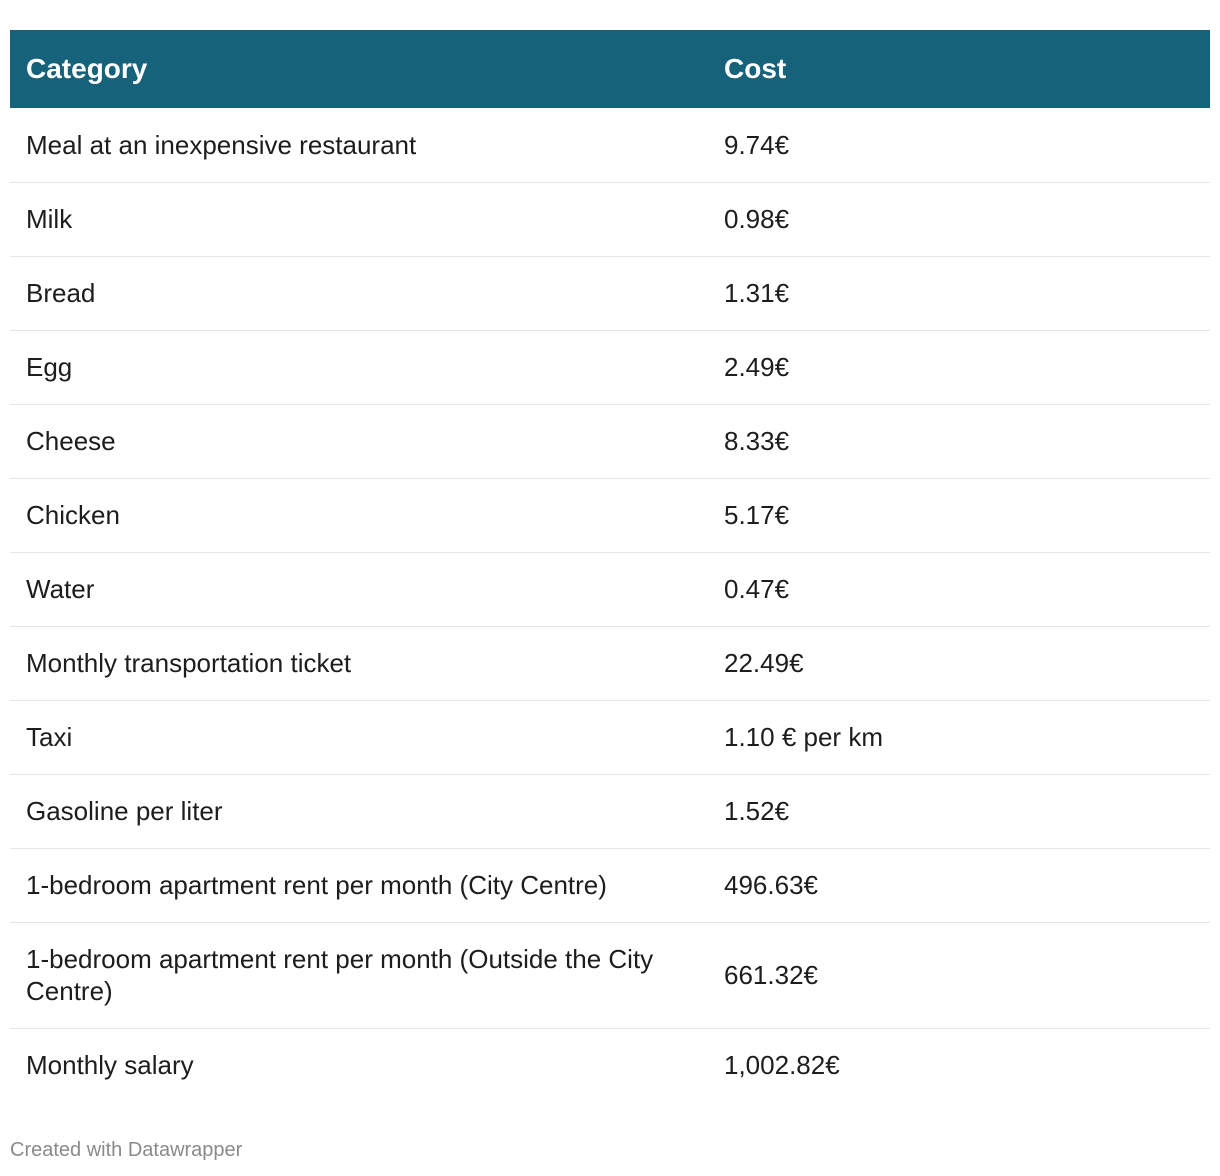 This screenshot has width=1220, height=1176. I want to click on column-header-category: Category, so click(359, 69).